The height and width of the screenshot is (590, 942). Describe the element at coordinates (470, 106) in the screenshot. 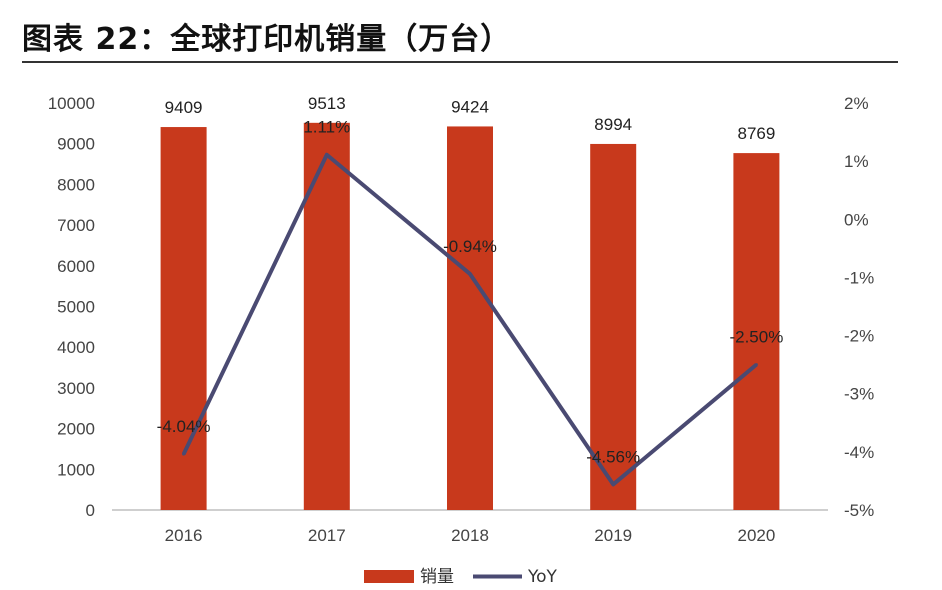

I see `bar-value-label: 9424` at that location.